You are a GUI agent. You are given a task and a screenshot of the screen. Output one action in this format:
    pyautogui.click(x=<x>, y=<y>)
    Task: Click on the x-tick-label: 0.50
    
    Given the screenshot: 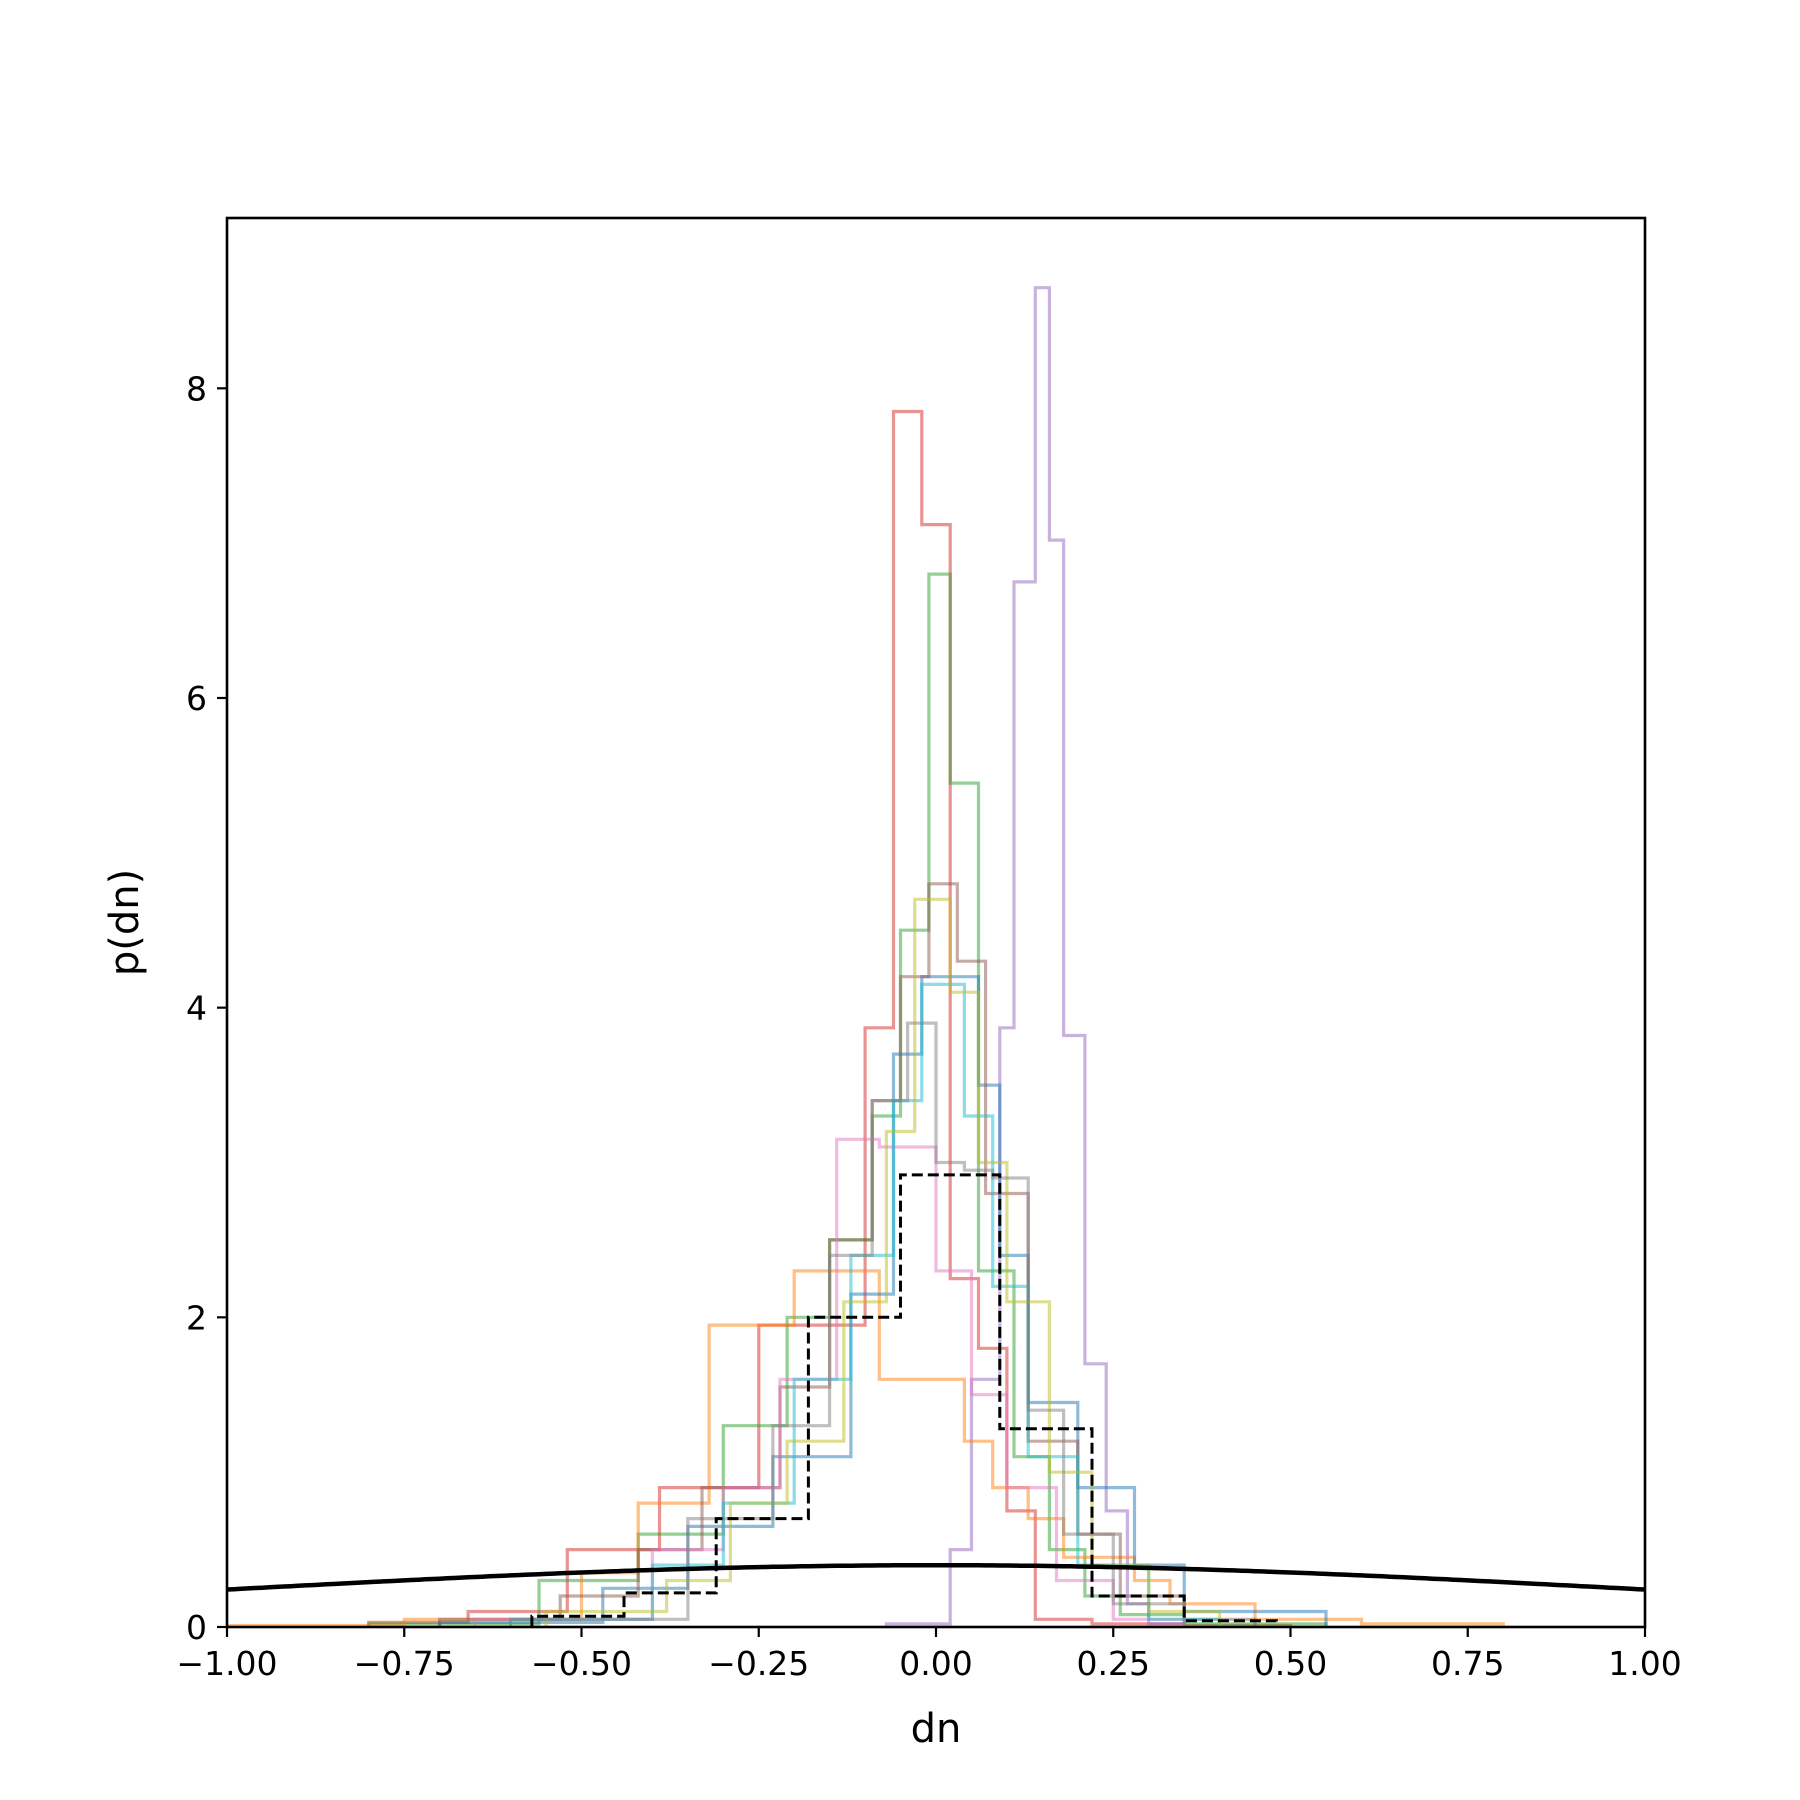 What is the action you would take?
    pyautogui.click(x=1290, y=1663)
    